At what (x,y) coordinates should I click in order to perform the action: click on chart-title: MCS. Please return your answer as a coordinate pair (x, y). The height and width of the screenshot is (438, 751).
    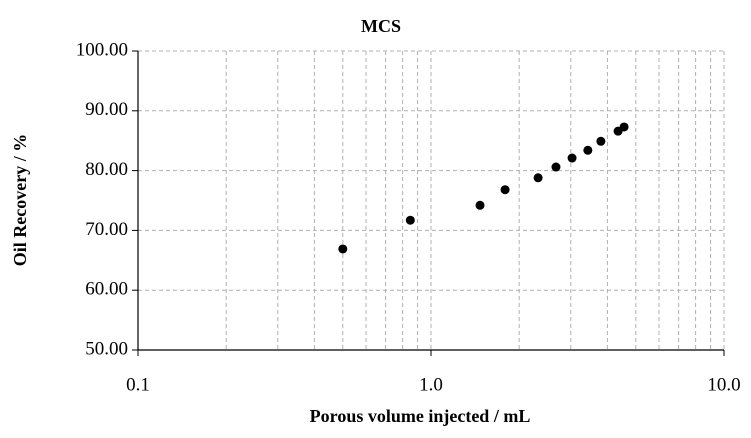
    Looking at the image, I should click on (381, 26).